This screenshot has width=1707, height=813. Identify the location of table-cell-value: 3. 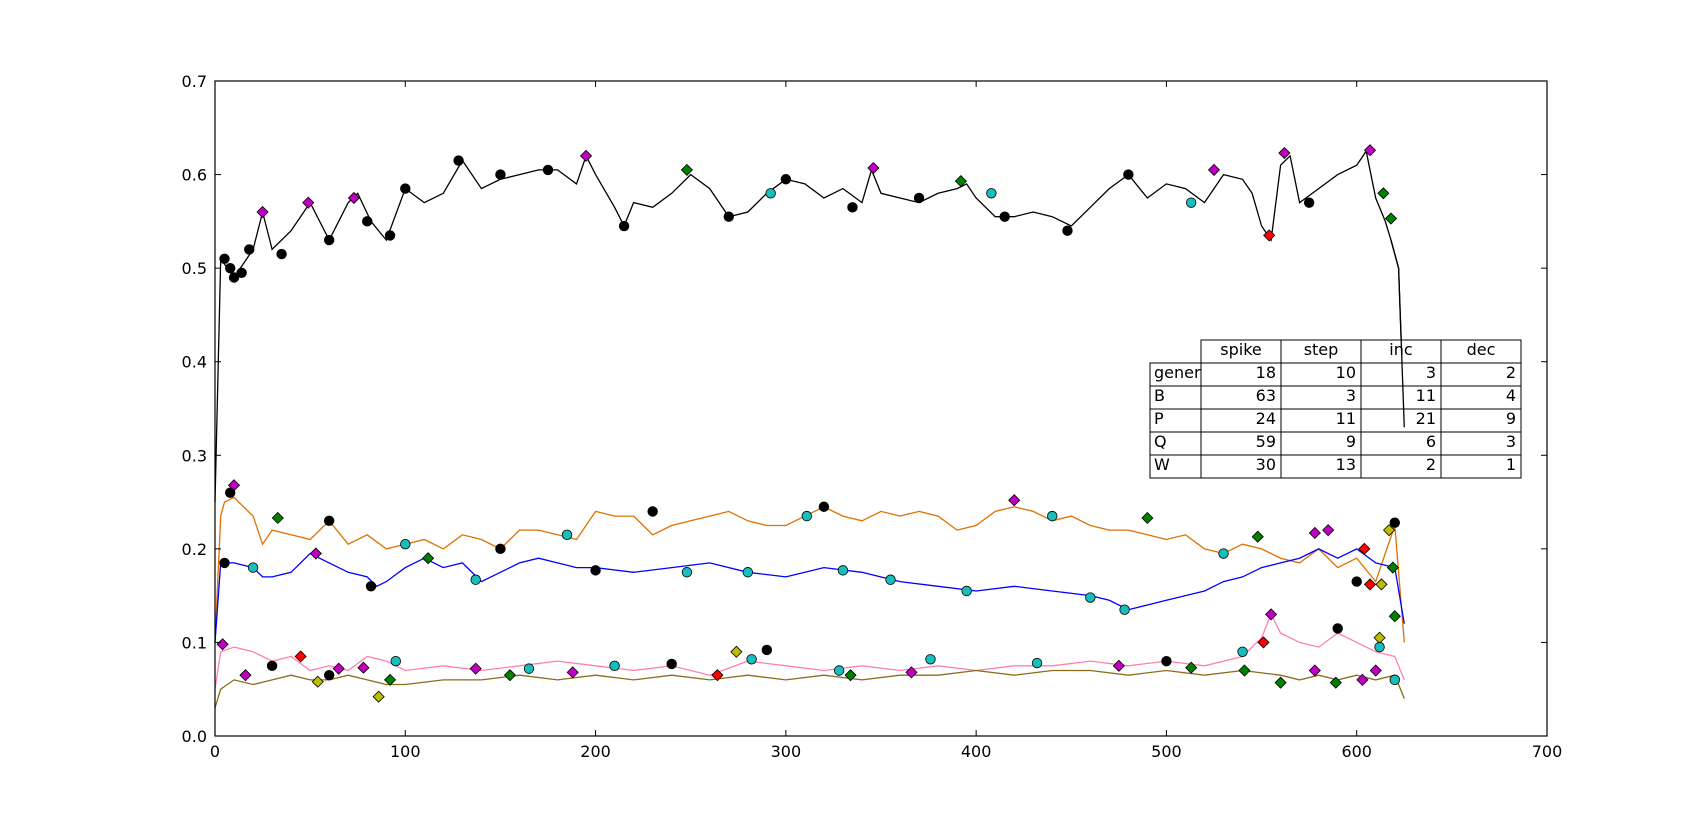
(1431, 372).